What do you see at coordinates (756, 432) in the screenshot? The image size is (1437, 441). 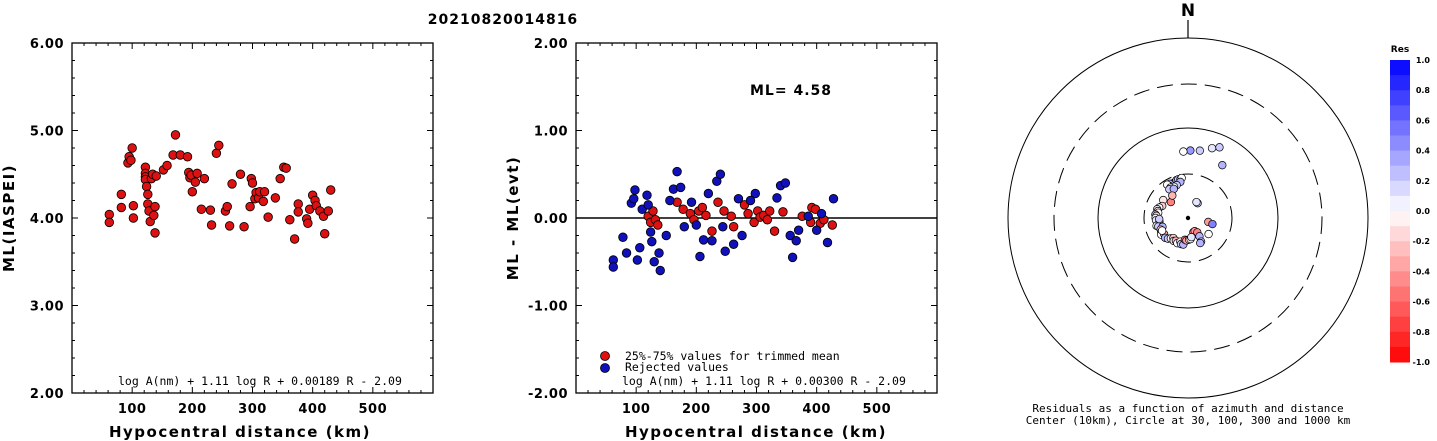 I see `panel-2-xlabel: Hypocentral distance (km)` at bounding box center [756, 432].